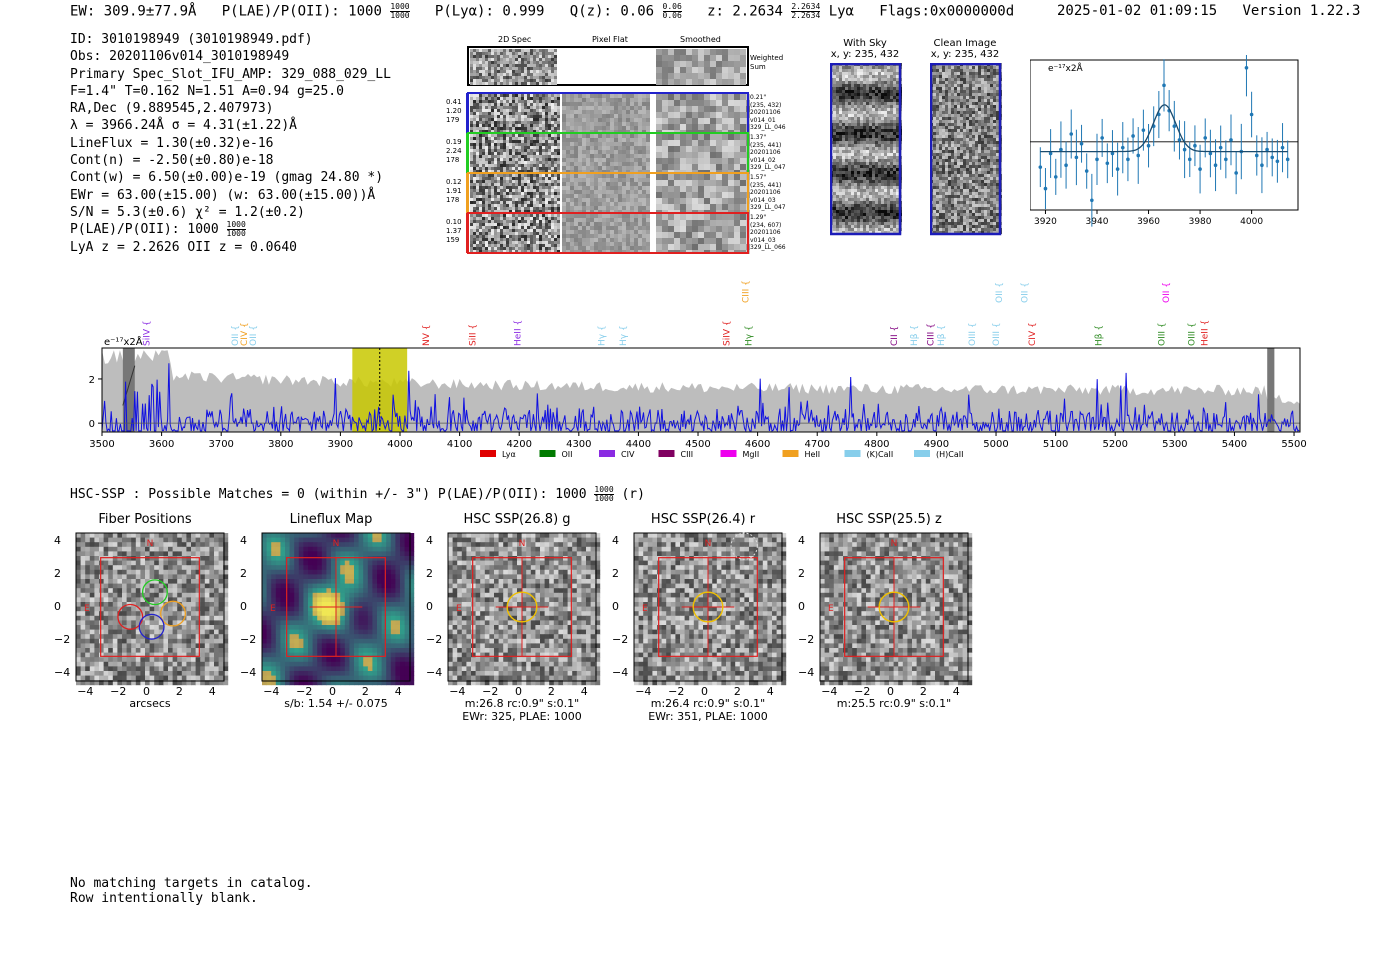 Image resolution: width=1400 pixels, height=953 pixels. What do you see at coordinates (172, 143) in the screenshot?
I see `info-lineflux: LineFlux = 1.30(±0.32)e-16` at bounding box center [172, 143].